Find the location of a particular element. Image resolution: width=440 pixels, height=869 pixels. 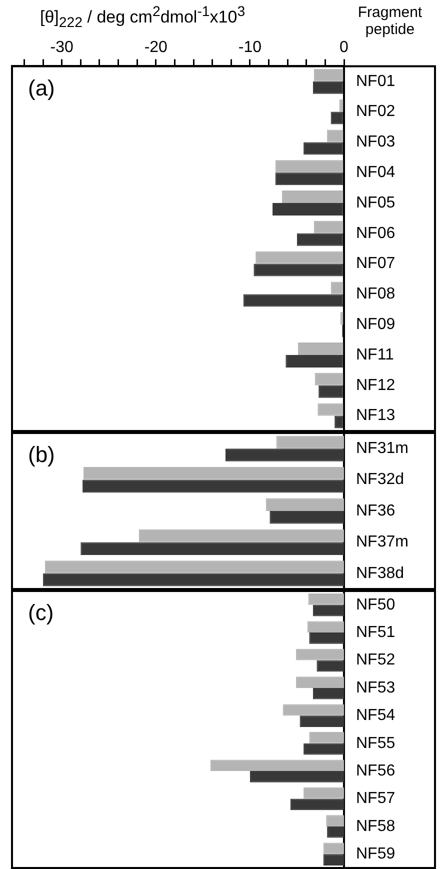

annotation: (b) is located at coordinates (41, 455).